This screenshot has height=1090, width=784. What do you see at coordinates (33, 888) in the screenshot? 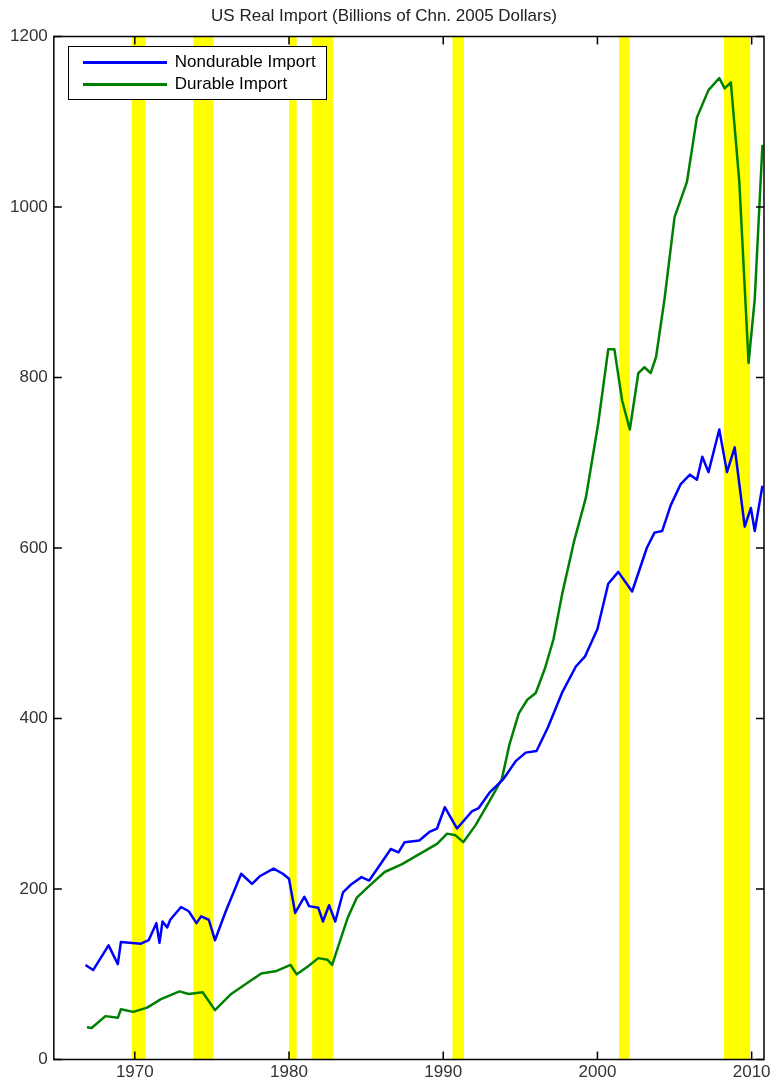
I see `y-tick-label: 200` at bounding box center [33, 888].